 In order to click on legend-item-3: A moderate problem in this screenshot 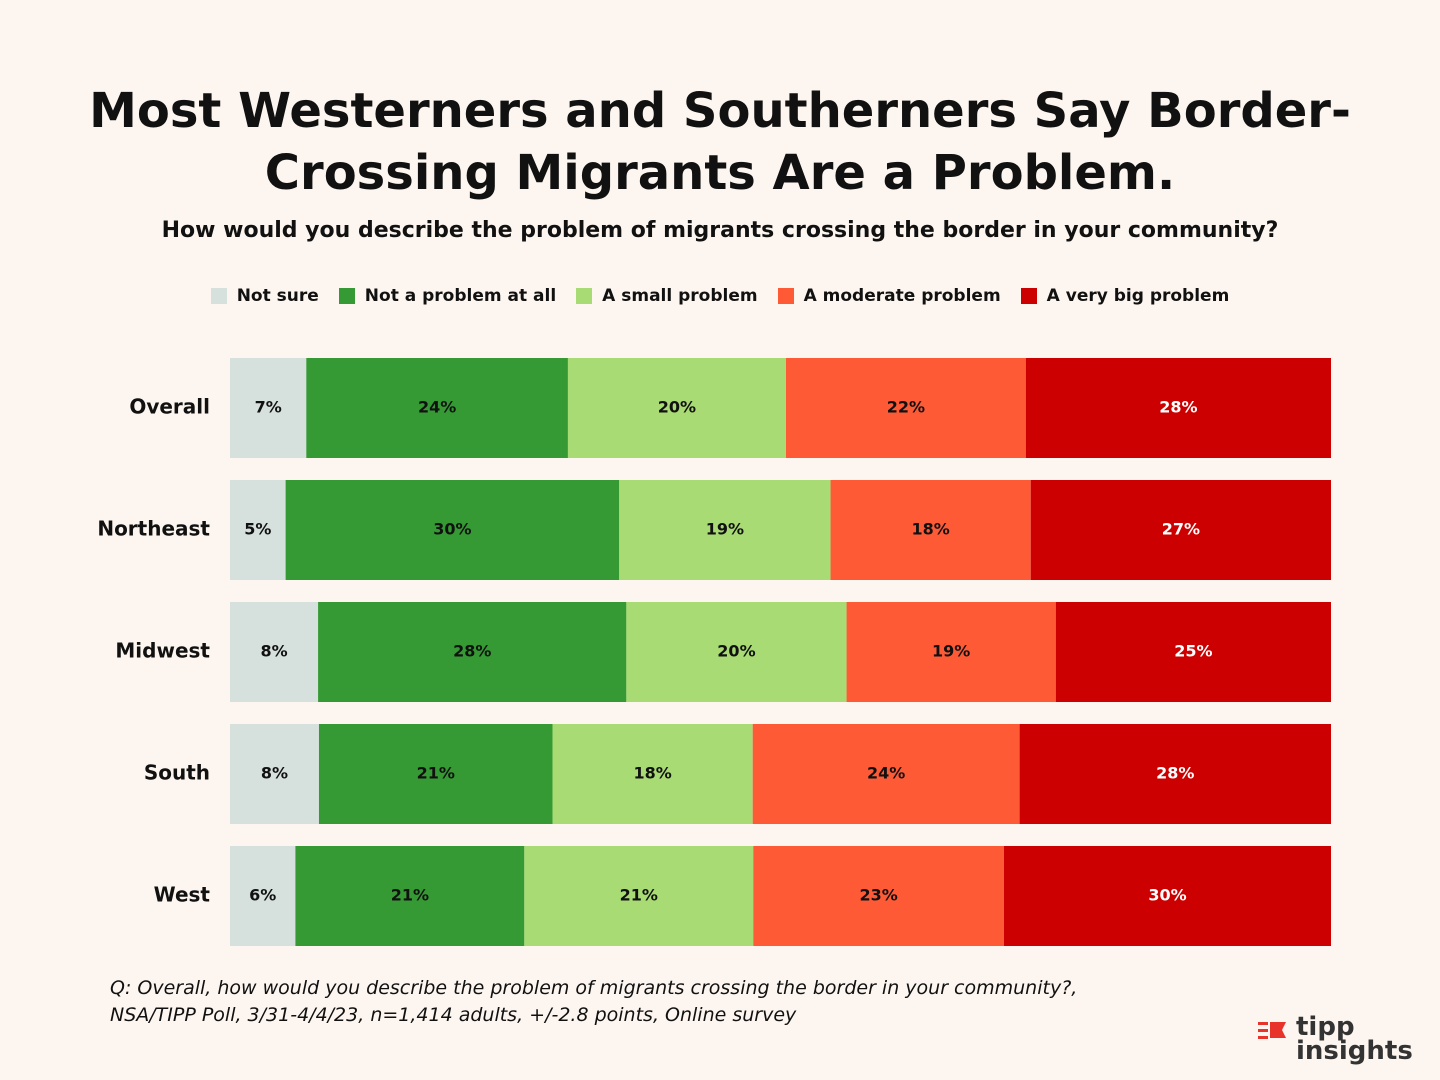, I will do `click(889, 296)`.